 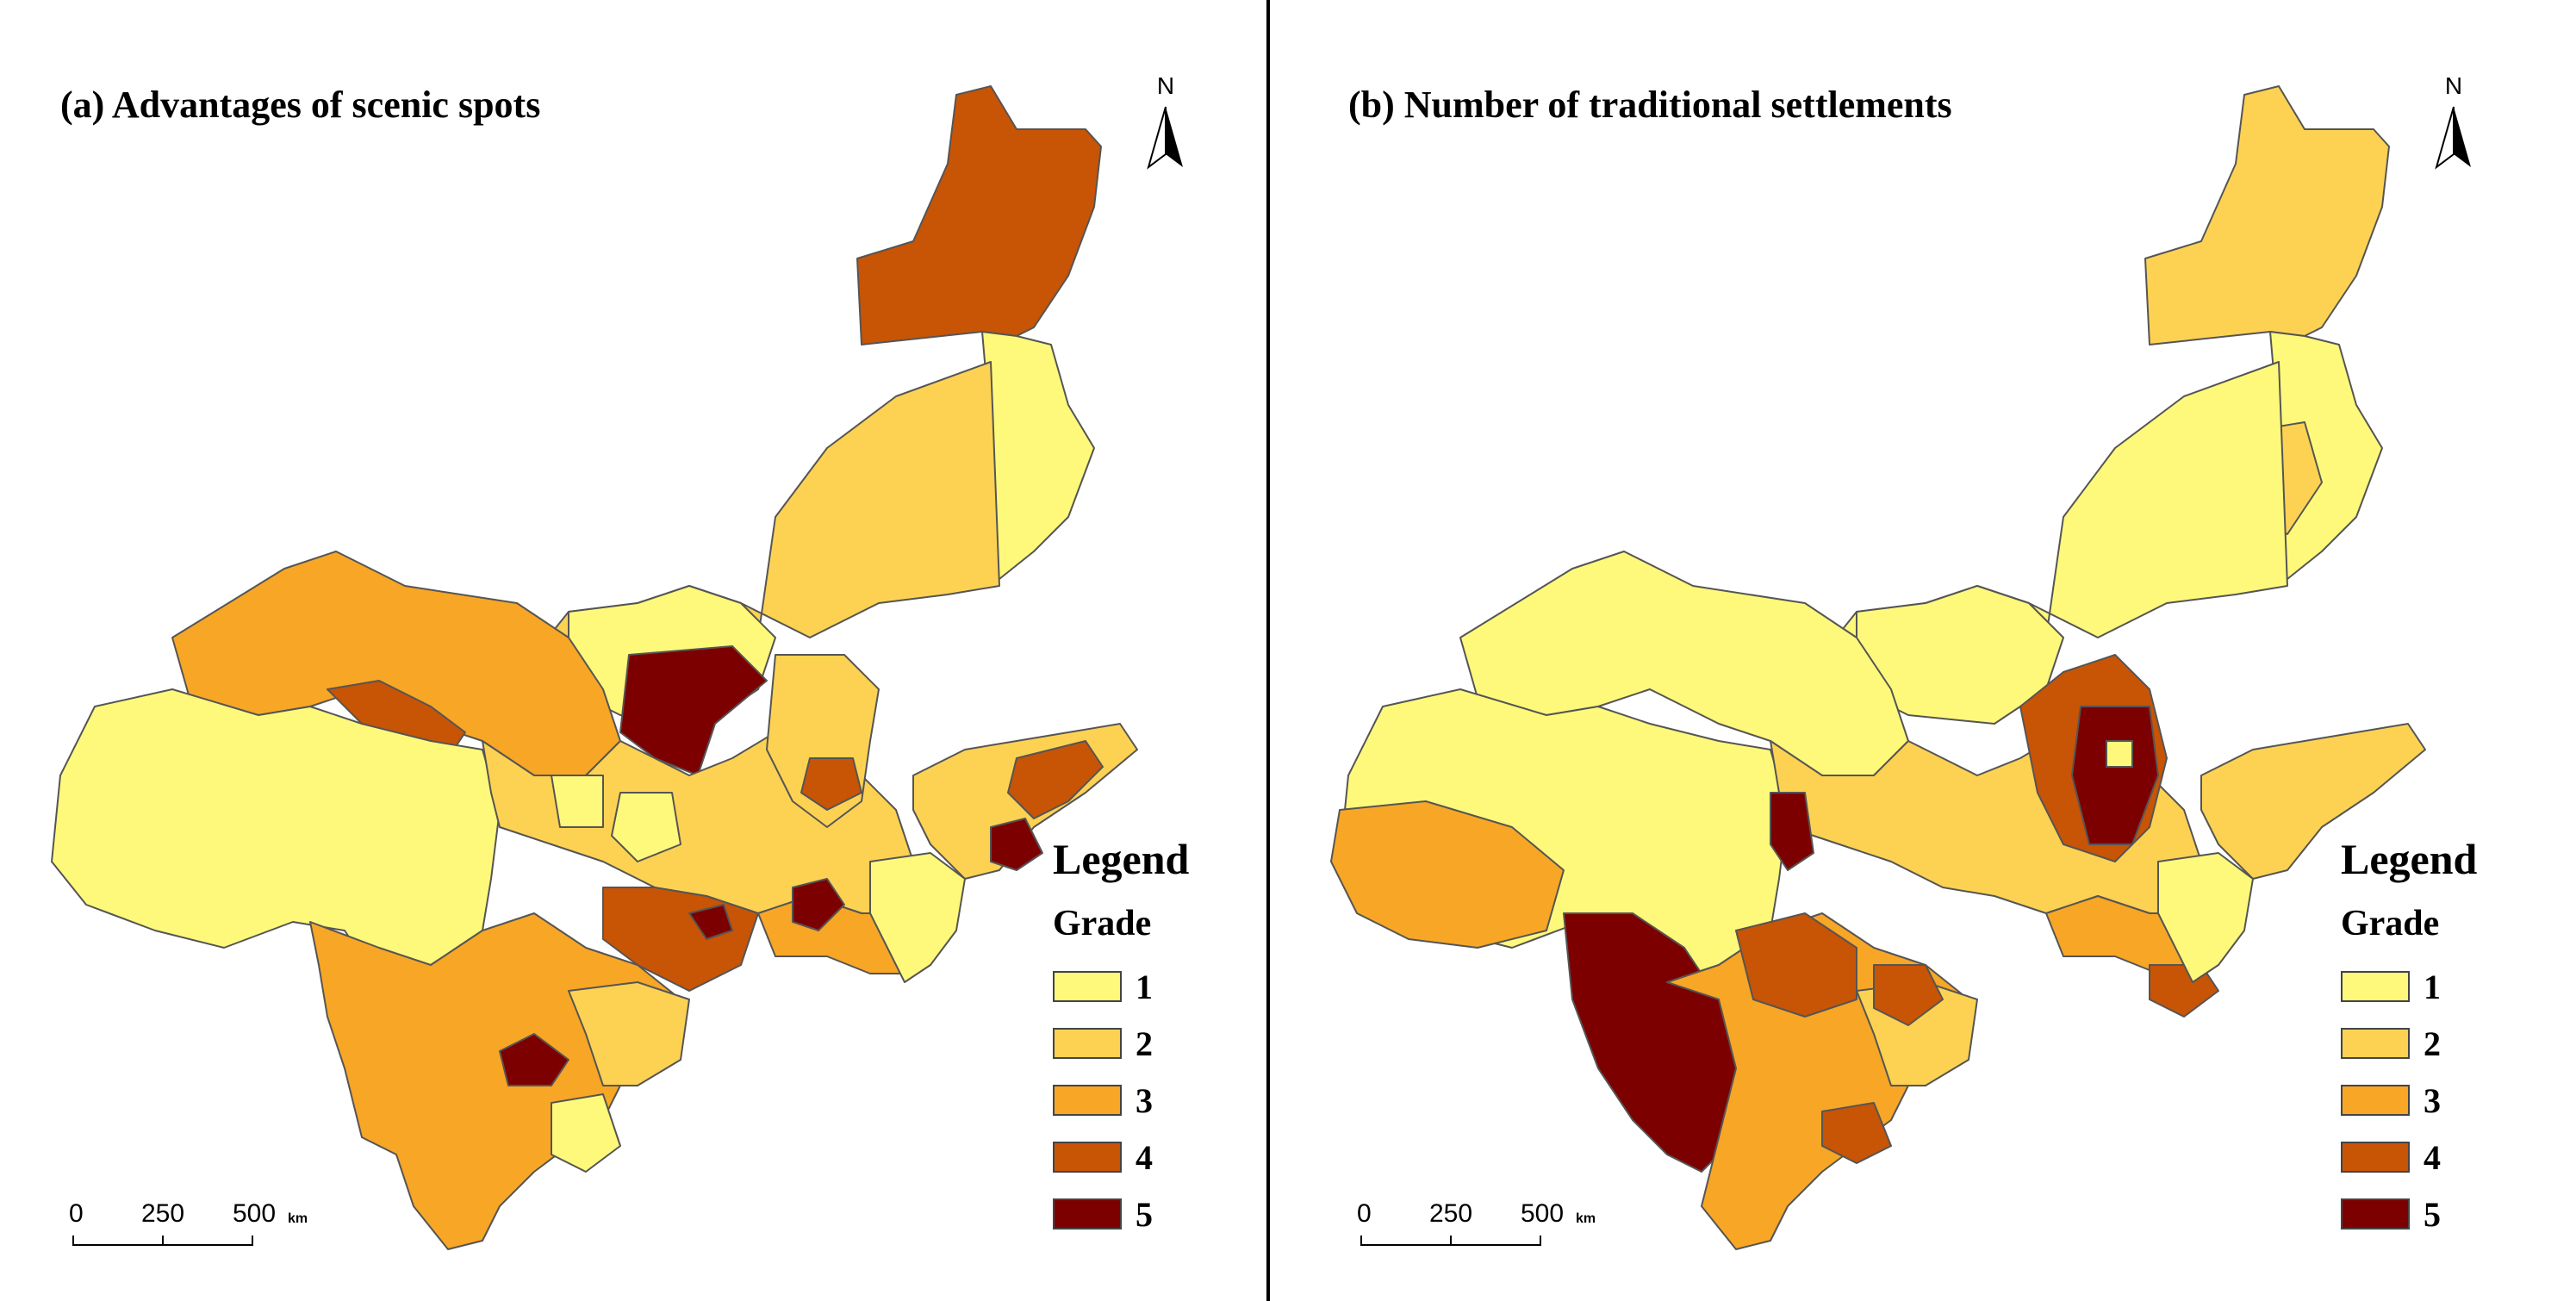 What do you see at coordinates (1796, 965) in the screenshot?
I see `region-southwest-grade4` at bounding box center [1796, 965].